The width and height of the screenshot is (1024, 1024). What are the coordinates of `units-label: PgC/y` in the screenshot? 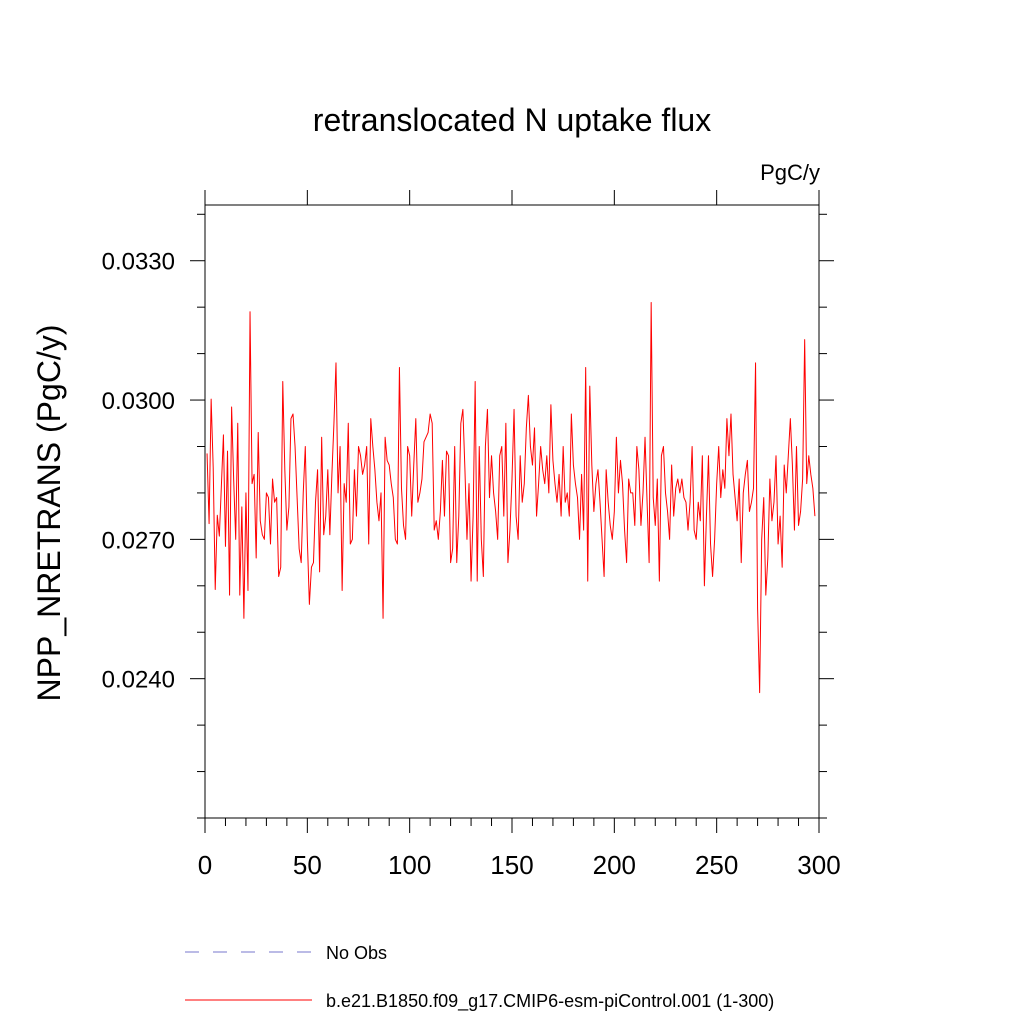 It's located at (790, 172).